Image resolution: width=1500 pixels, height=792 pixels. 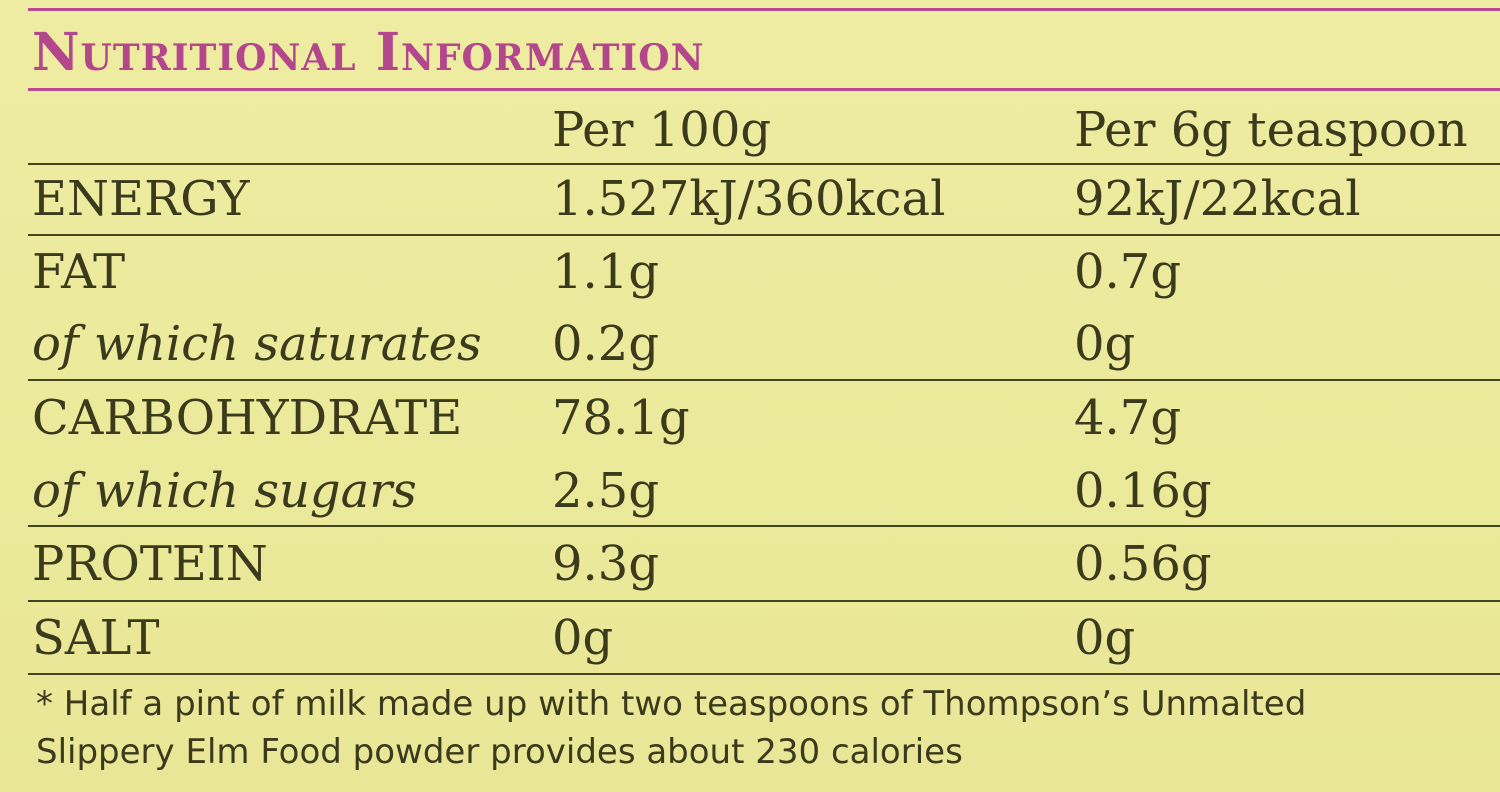 What do you see at coordinates (764, 235) in the screenshot?
I see `divider-energy` at bounding box center [764, 235].